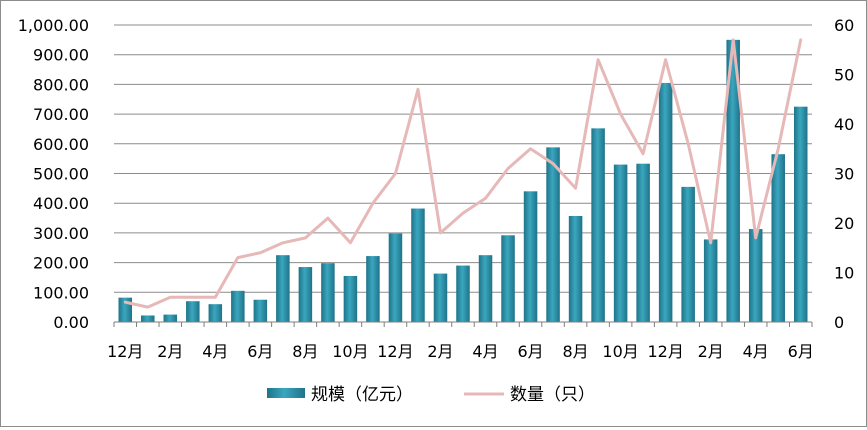  I want to click on legend-label: 数量（只）, so click(552, 395).